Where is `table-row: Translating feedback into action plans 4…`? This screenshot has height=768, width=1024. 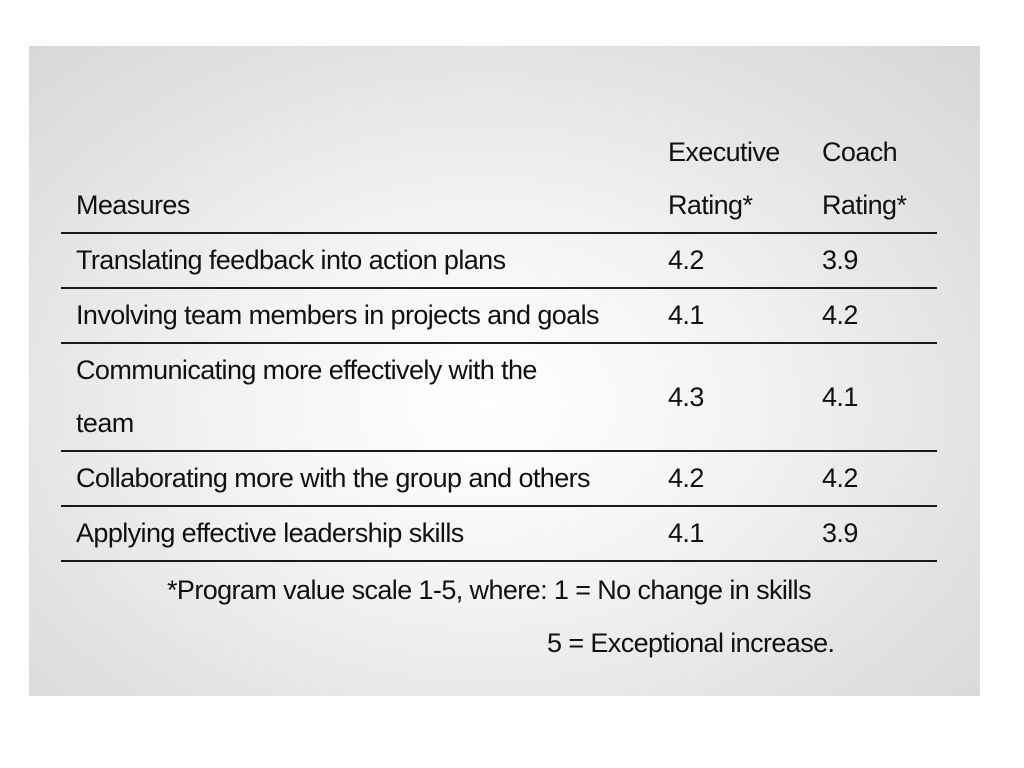 table-row: Translating feedback into action plans 4… is located at coordinates (499, 261).